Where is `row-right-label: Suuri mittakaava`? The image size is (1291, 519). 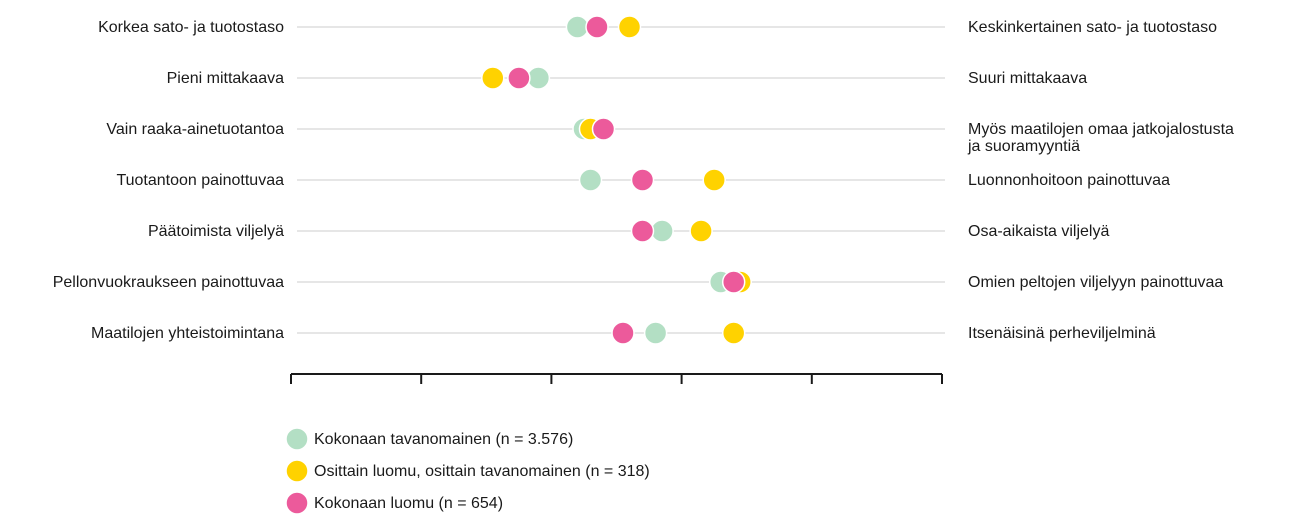 row-right-label: Suuri mittakaava is located at coordinates (1027, 78).